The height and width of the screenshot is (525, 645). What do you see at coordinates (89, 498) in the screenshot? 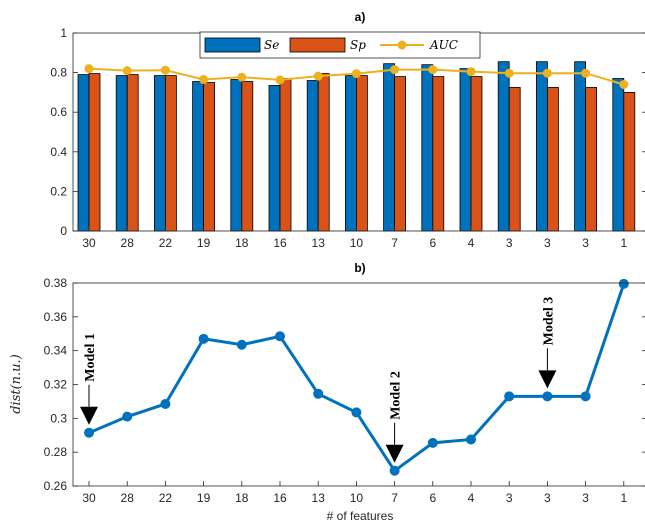
I see `b-xtick-label-0: 30` at bounding box center [89, 498].